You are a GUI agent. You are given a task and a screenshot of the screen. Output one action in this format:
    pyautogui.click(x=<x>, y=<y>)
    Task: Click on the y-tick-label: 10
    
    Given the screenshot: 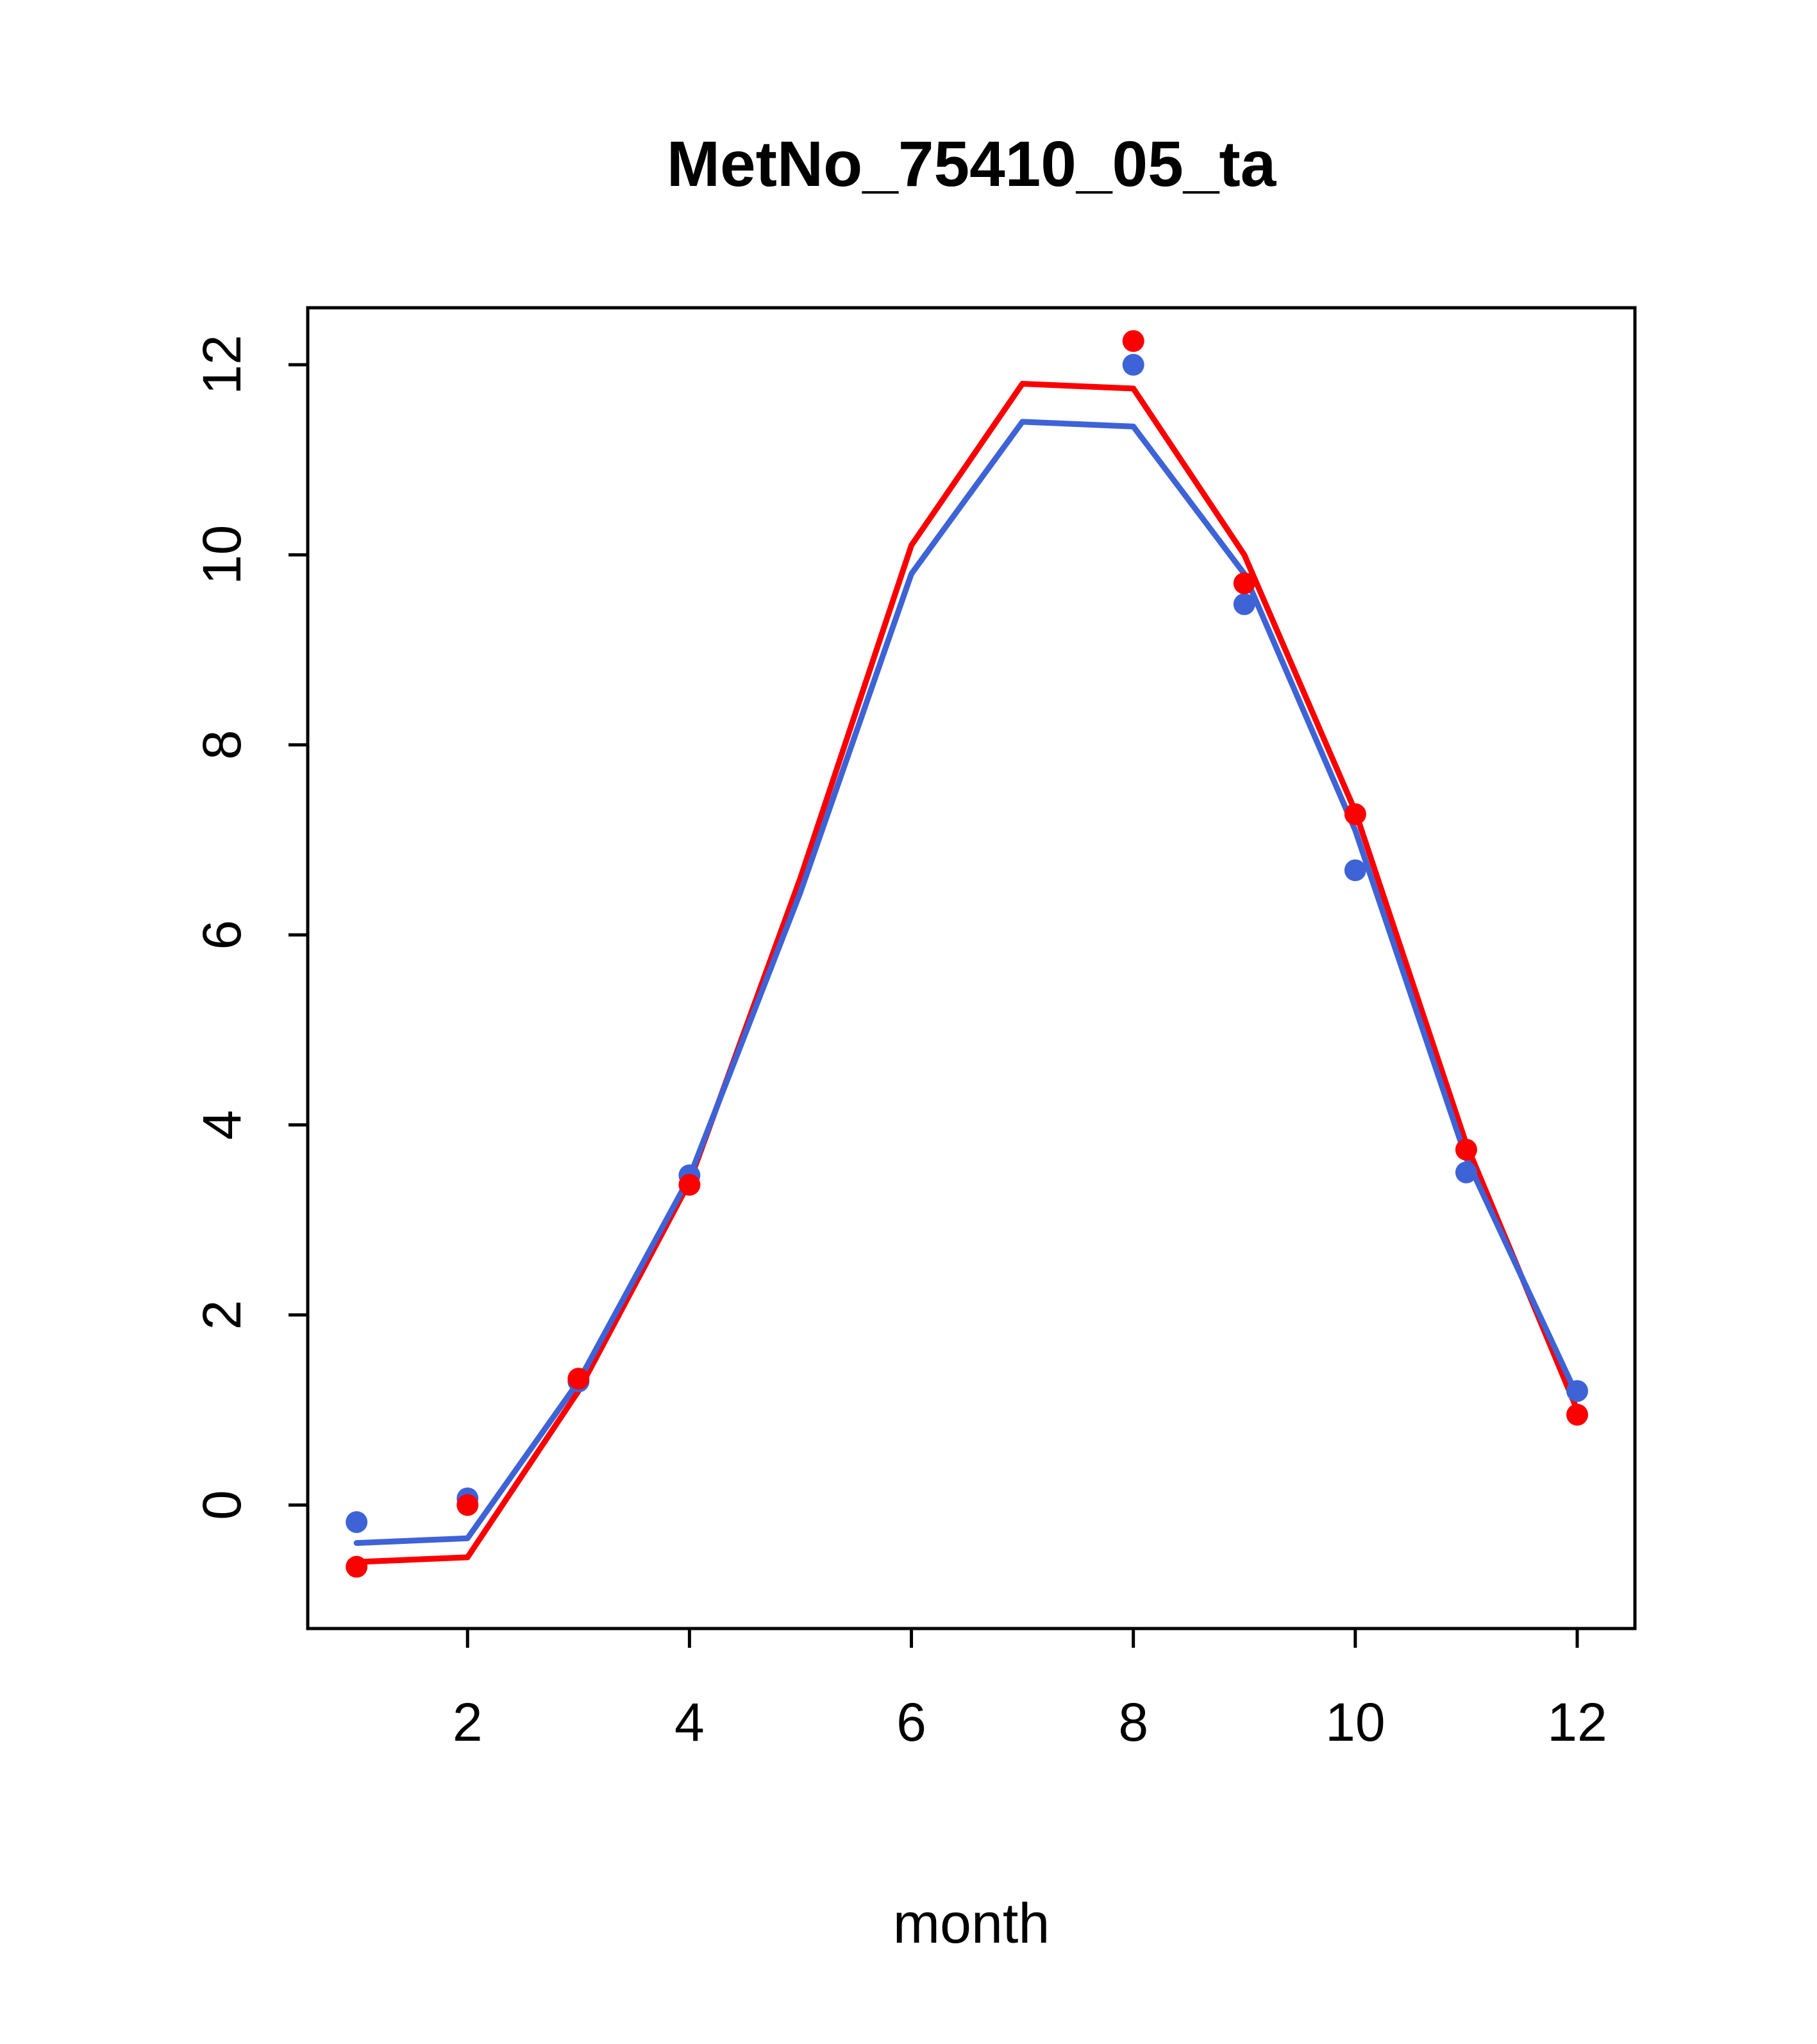 What is the action you would take?
    pyautogui.click(x=222, y=555)
    